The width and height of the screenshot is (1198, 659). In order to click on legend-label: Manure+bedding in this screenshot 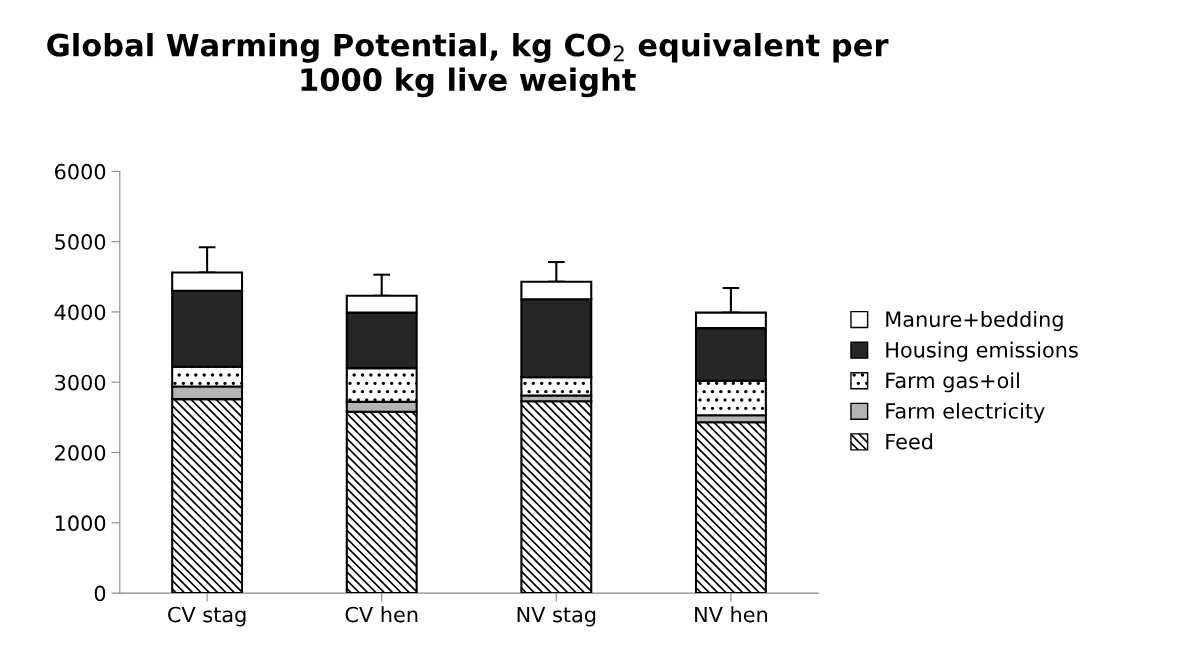, I will do `click(974, 321)`.